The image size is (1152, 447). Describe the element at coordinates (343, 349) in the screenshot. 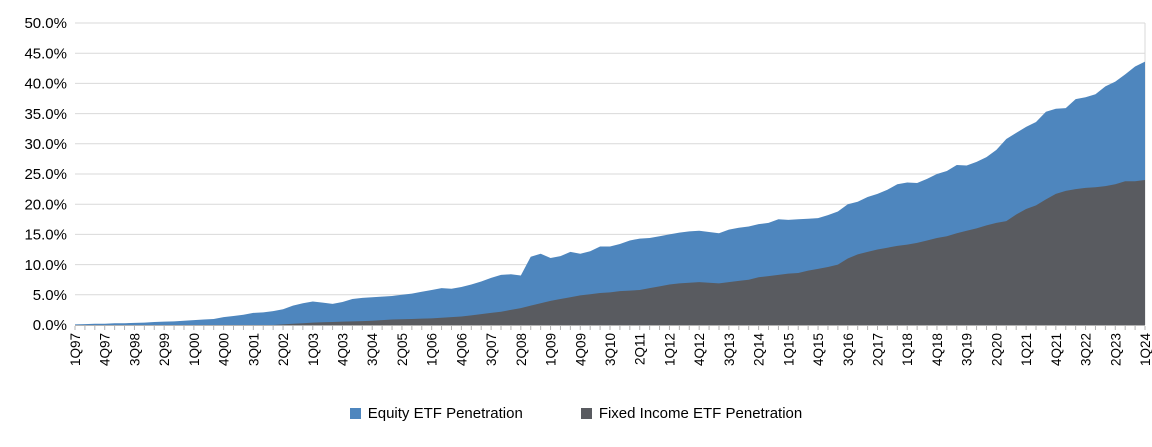

I see `x-axis-label: 4Q03` at that location.